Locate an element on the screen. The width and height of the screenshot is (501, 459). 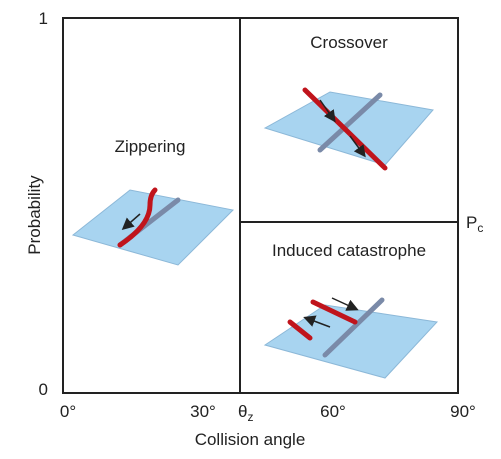
x-tick-label: 30° is located at coordinates (203, 411).